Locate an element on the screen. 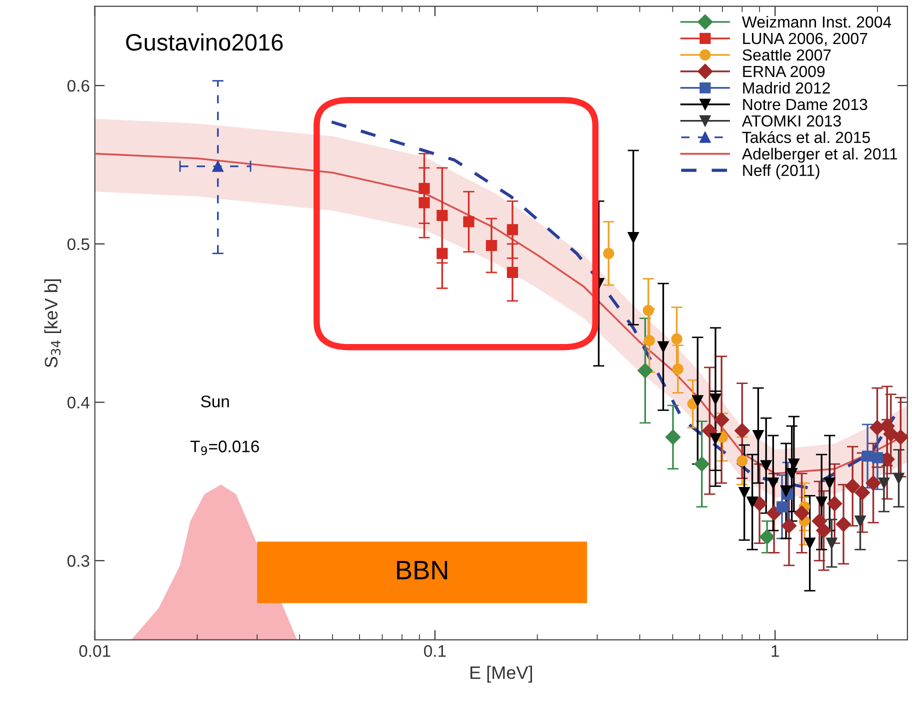 The image size is (912, 707). legend-label: ERNA 2009 is located at coordinates (784, 72).